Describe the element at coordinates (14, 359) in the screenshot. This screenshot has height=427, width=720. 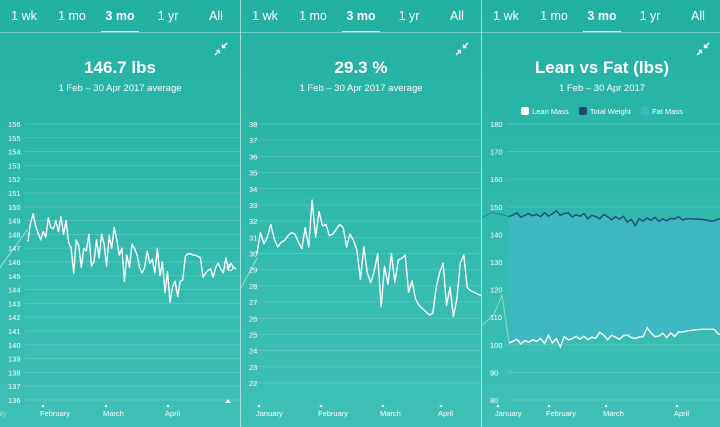
I see `y-tick-label: 139` at that location.